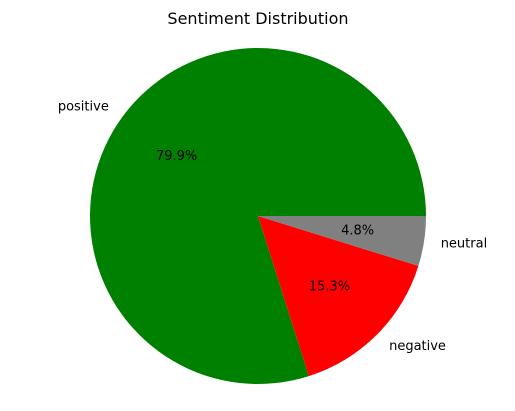 Image resolution: width=515 pixels, height=411 pixels. I want to click on category-label-negative: negative, so click(417, 346).